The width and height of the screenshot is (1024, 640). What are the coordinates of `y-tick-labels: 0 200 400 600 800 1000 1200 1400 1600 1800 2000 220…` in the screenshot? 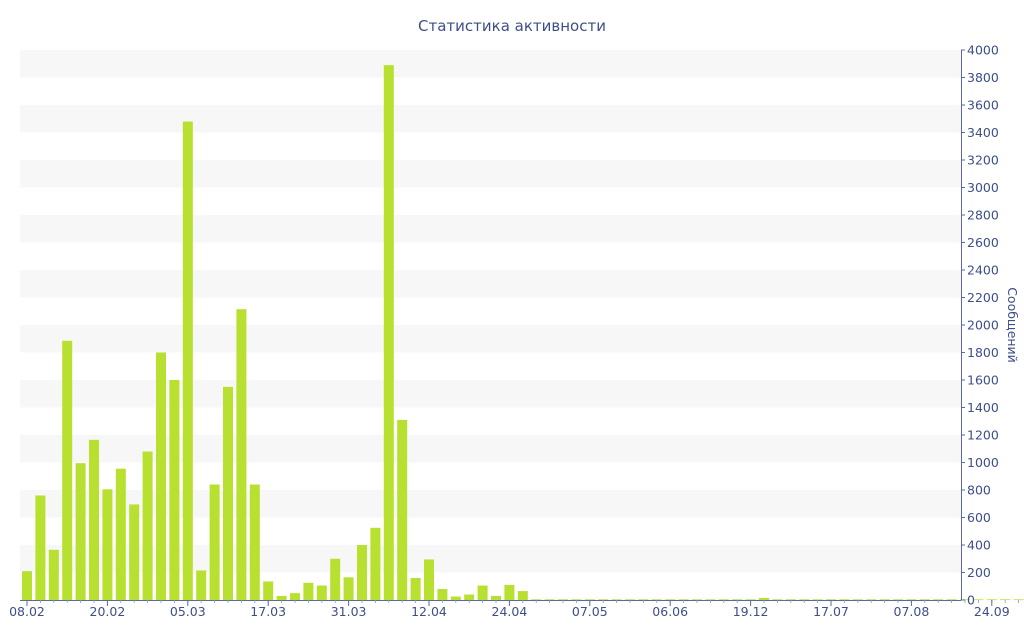 It's located at (980, 325).